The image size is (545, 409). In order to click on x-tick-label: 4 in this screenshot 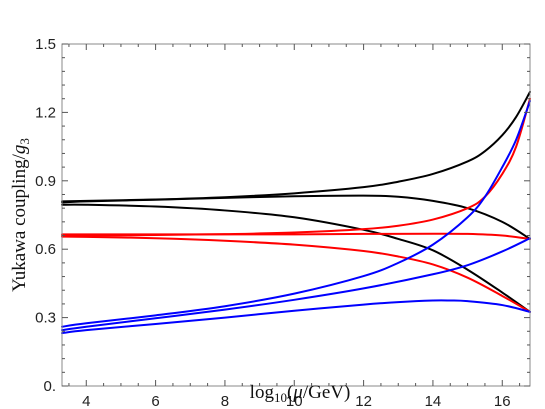, I will do `click(86, 401)`.